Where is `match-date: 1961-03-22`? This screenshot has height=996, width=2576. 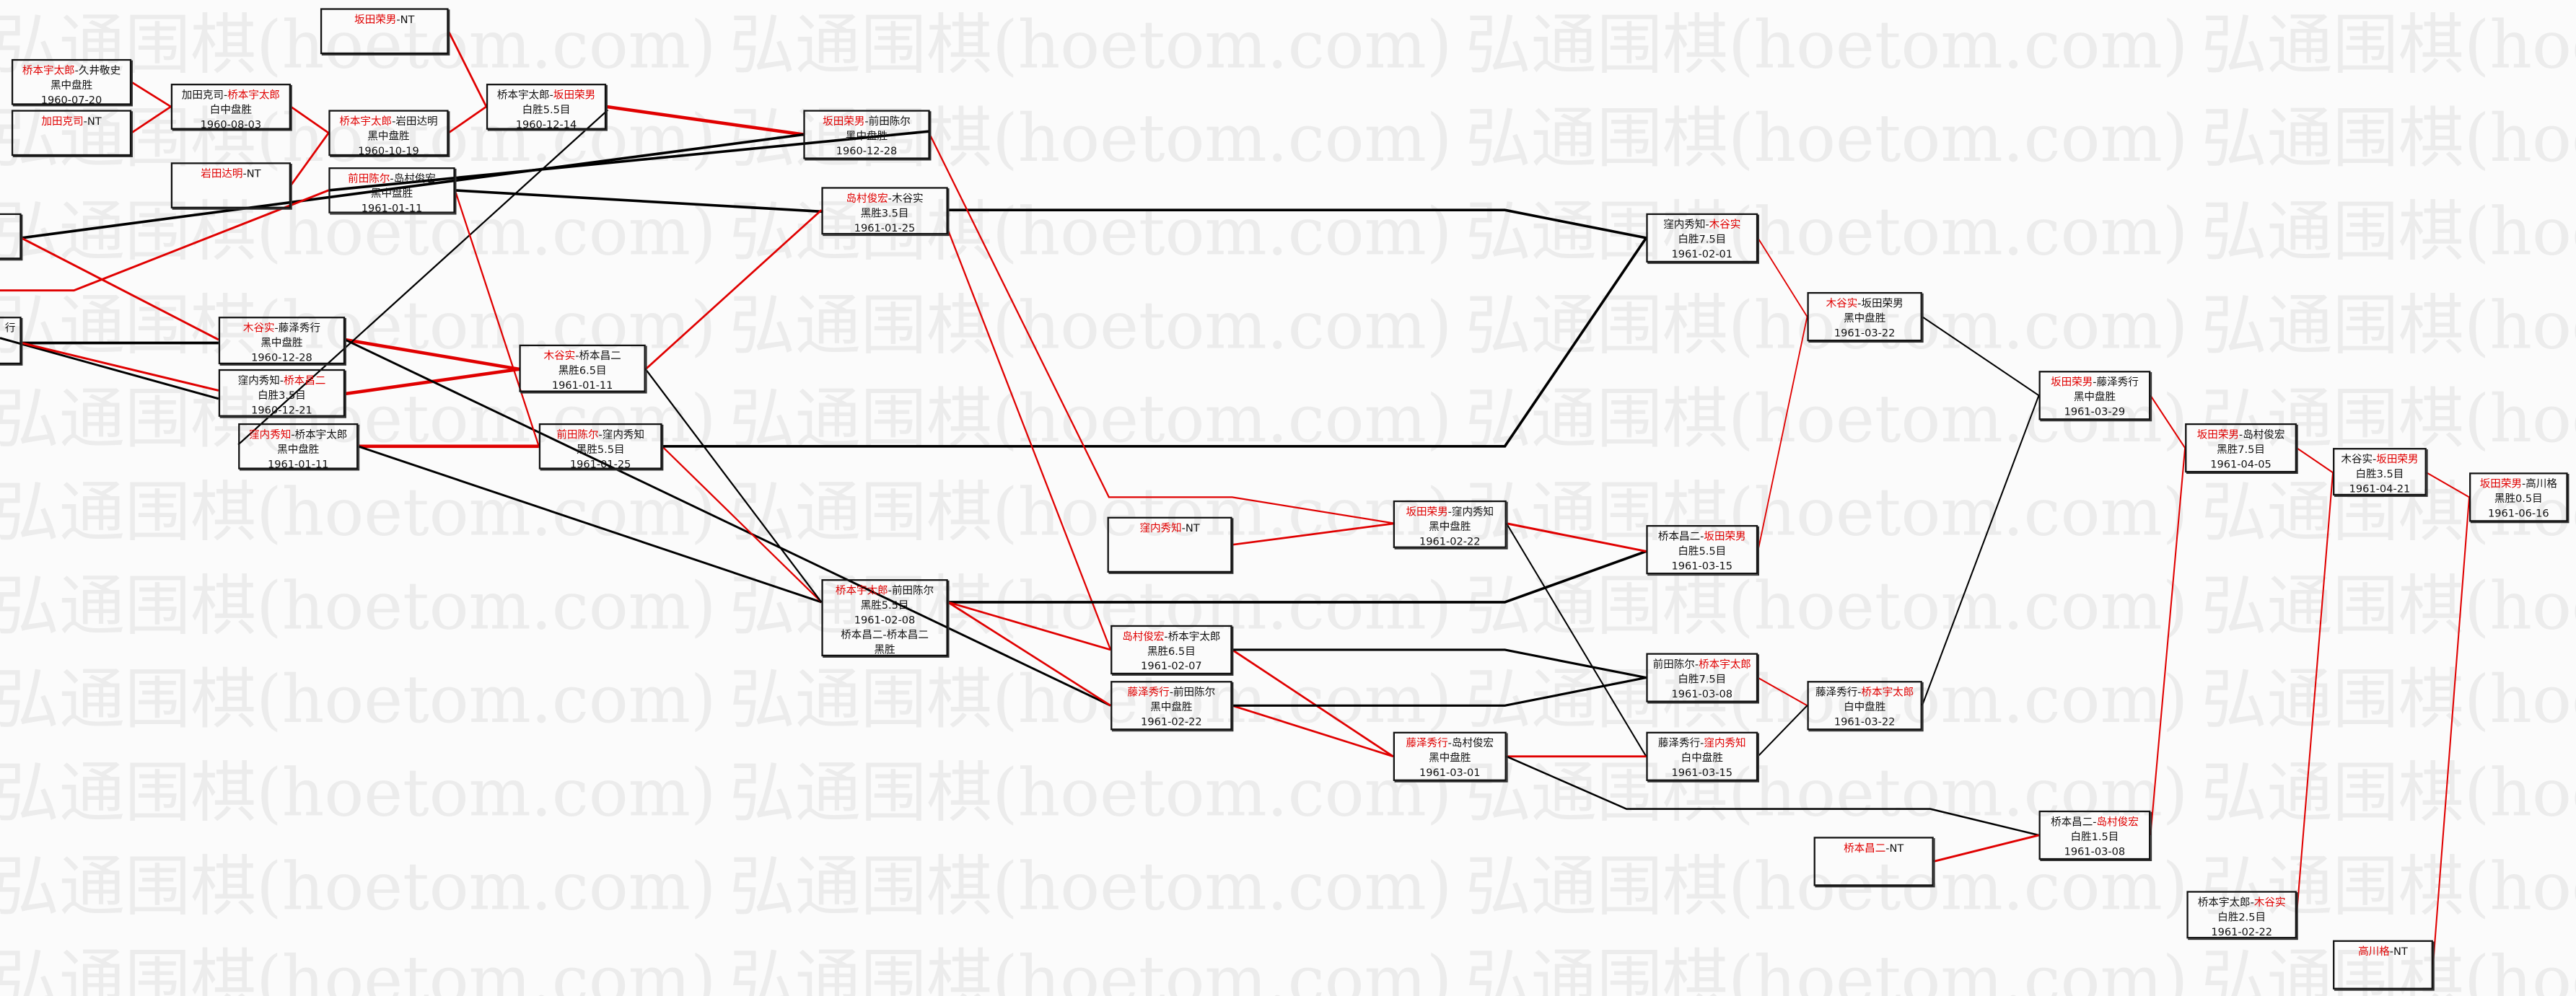 match-date: 1961-03-22 is located at coordinates (1865, 333).